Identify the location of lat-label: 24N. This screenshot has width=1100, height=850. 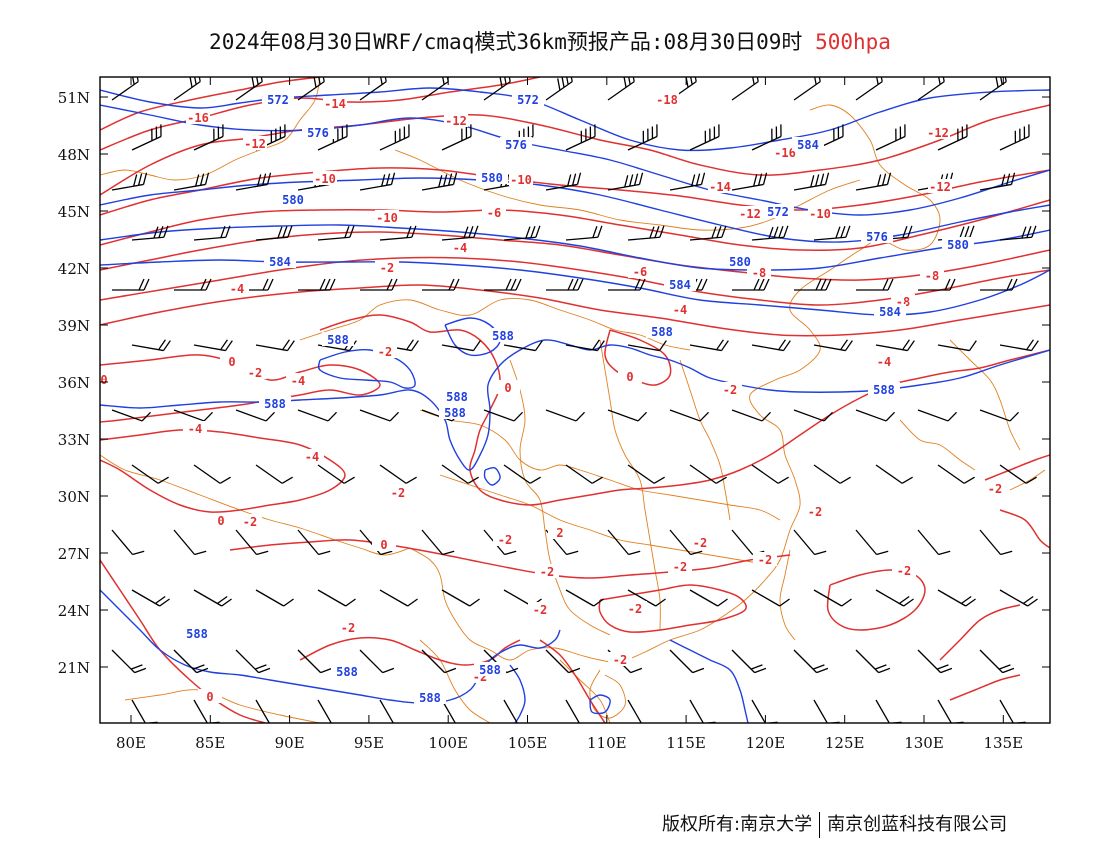
(74, 611).